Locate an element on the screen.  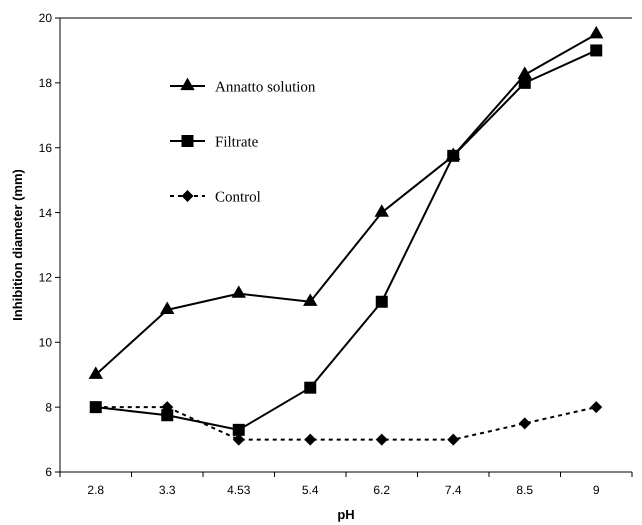
legend-label: Control is located at coordinates (238, 197).